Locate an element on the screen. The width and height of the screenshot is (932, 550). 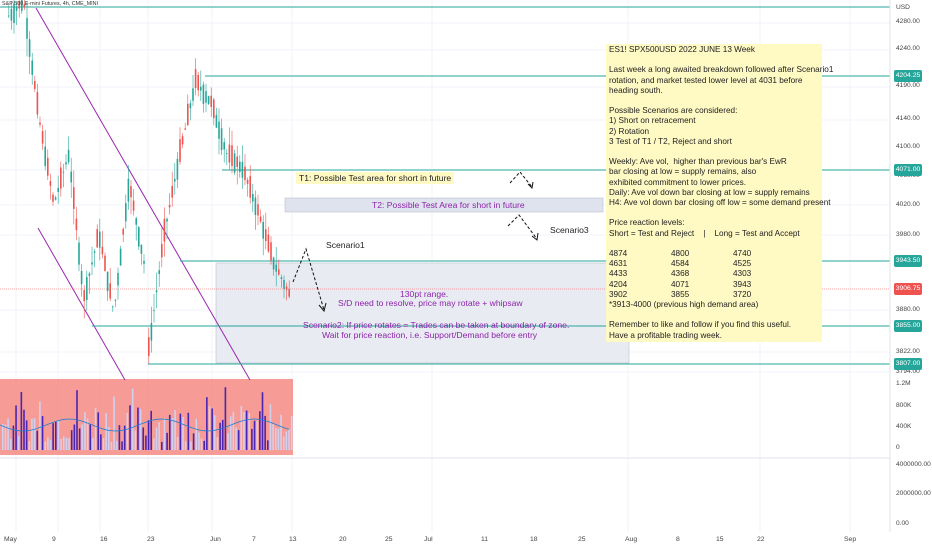
range-zone is located at coordinates (422, 313).